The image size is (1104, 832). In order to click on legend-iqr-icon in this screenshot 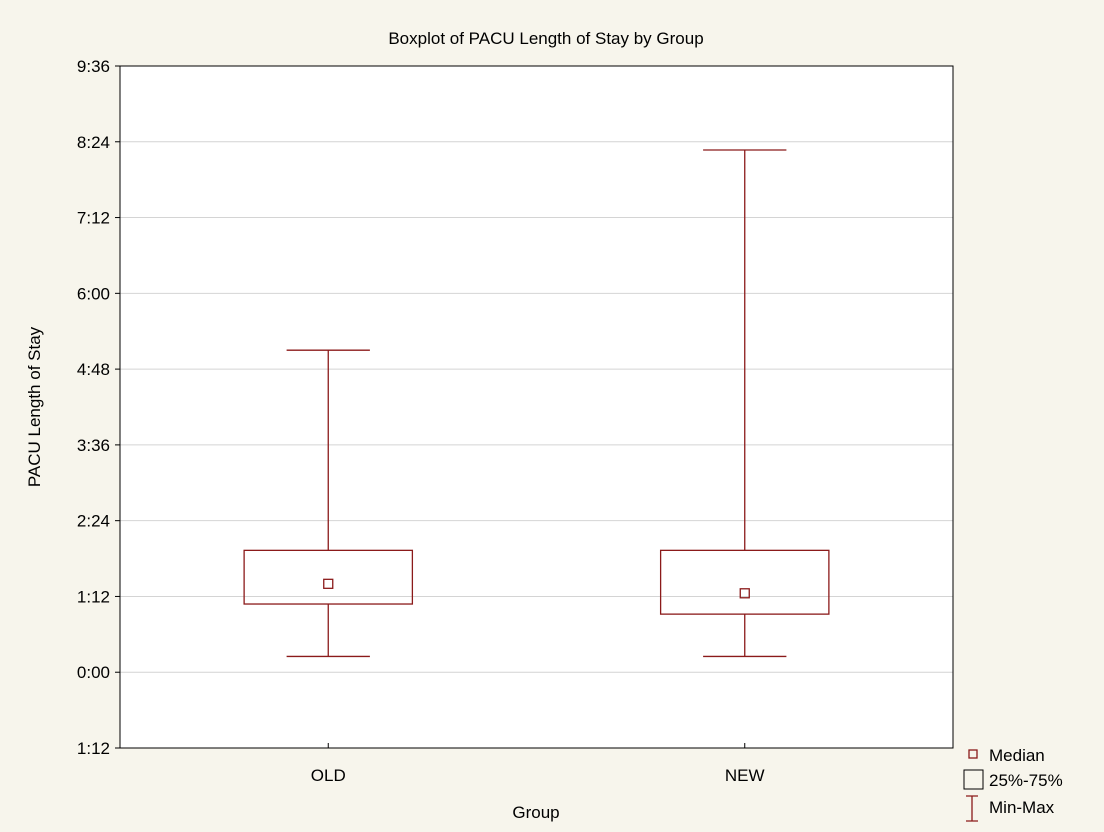, I will do `click(973, 779)`.